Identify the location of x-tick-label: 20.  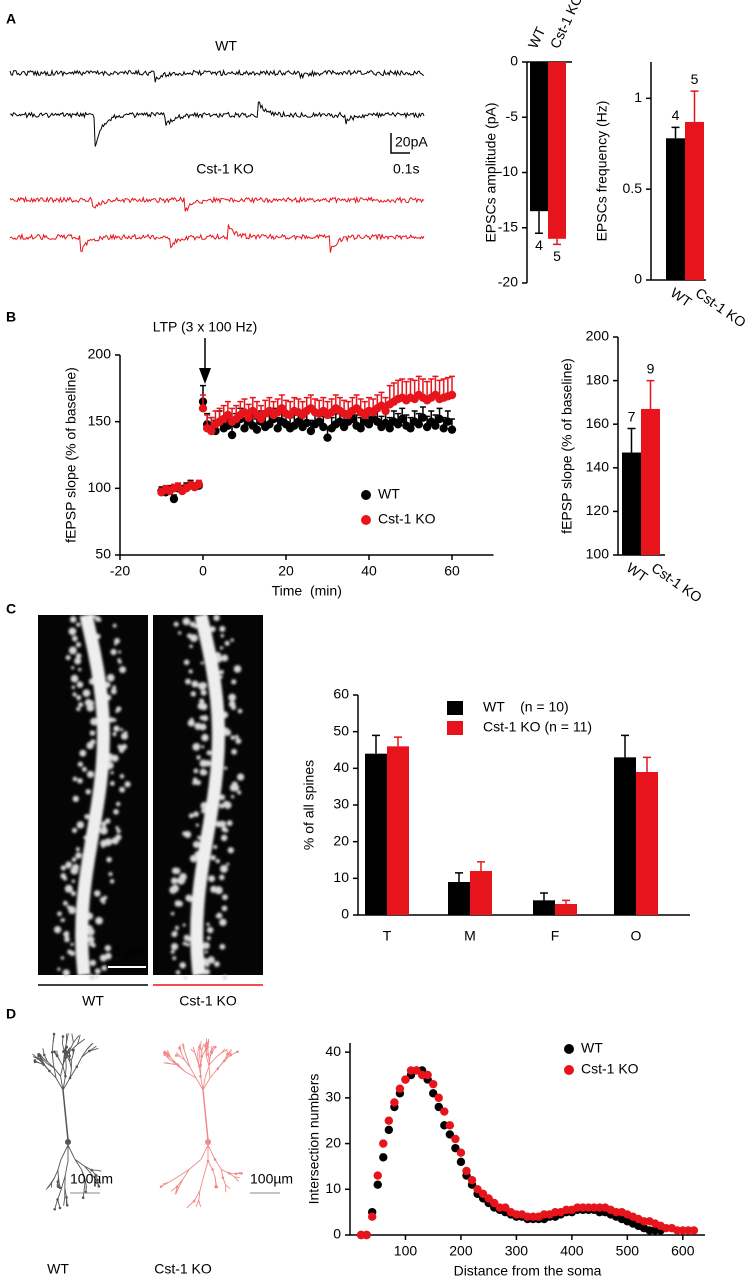
(286, 571).